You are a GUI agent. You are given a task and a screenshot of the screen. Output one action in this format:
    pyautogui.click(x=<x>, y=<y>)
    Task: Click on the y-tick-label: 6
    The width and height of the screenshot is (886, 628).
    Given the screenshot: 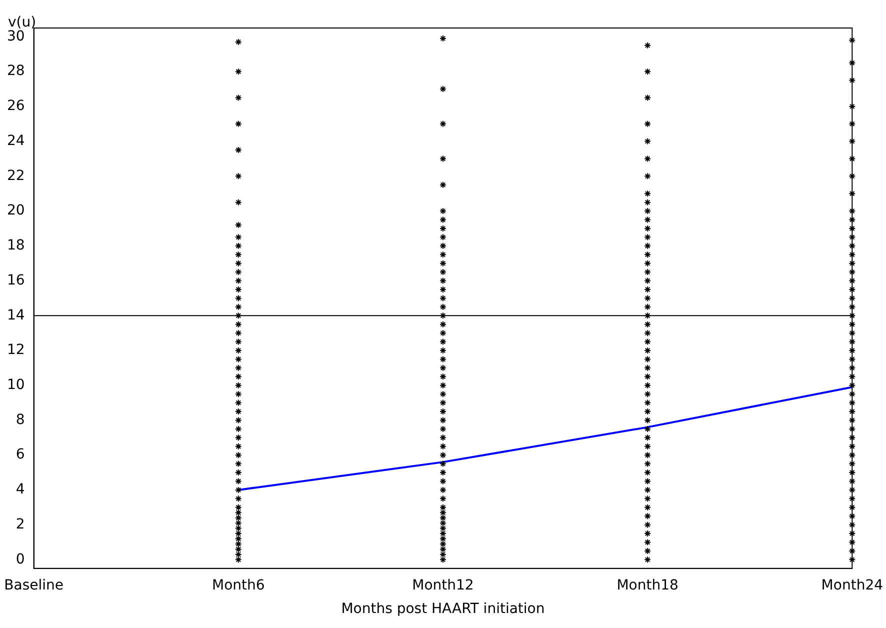 What is the action you would take?
    pyautogui.click(x=20, y=454)
    